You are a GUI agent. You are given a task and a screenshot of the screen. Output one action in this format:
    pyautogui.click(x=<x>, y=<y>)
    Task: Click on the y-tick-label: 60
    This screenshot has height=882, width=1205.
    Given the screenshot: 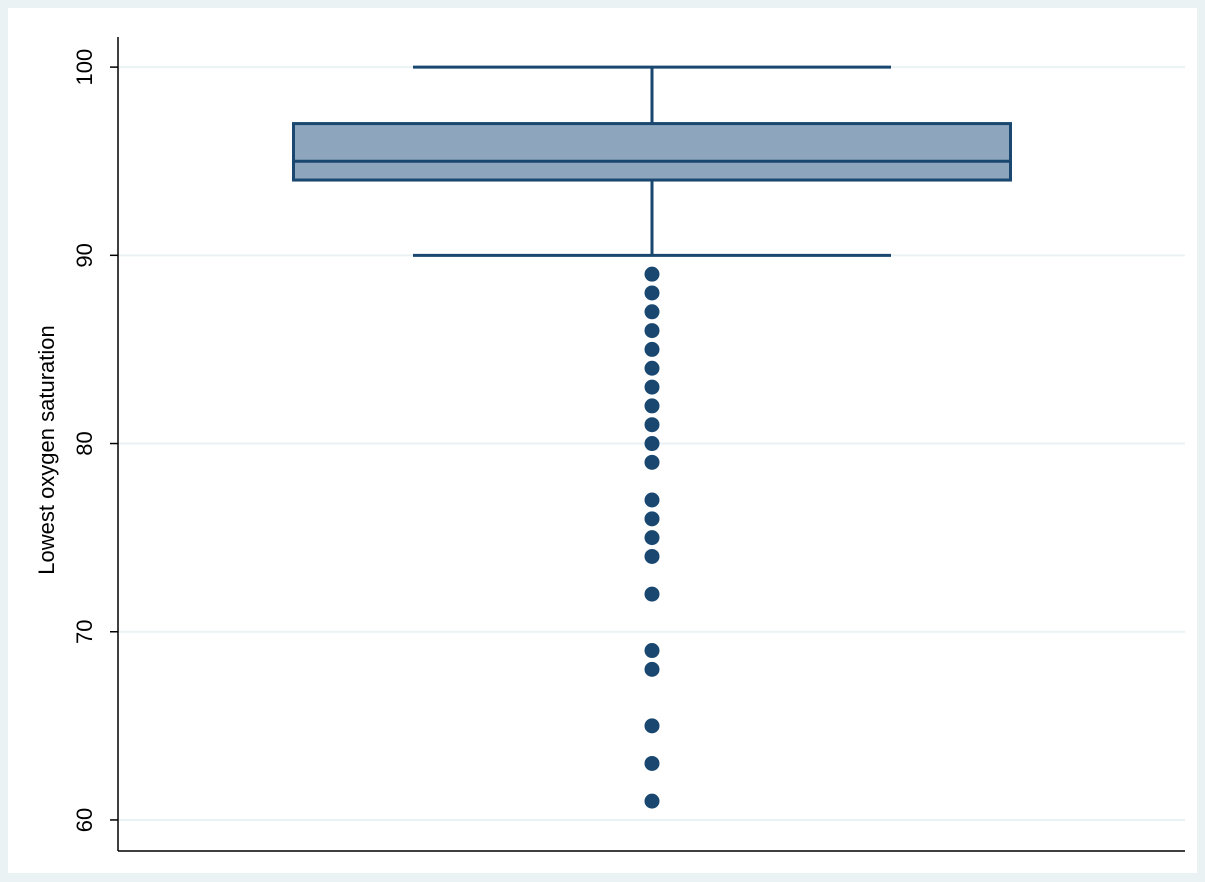 What is the action you would take?
    pyautogui.click(x=84, y=820)
    